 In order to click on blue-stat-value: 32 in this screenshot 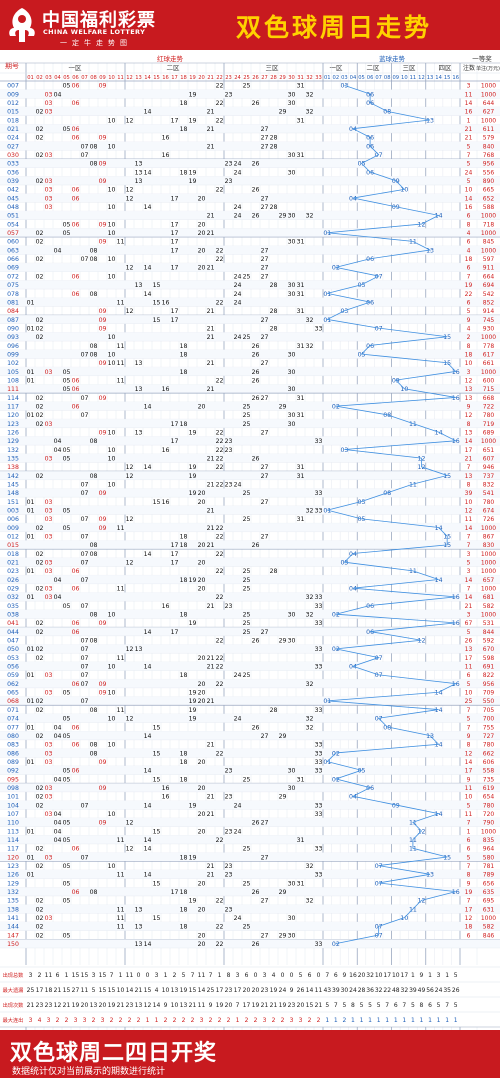, I will do `click(379, 990)`.